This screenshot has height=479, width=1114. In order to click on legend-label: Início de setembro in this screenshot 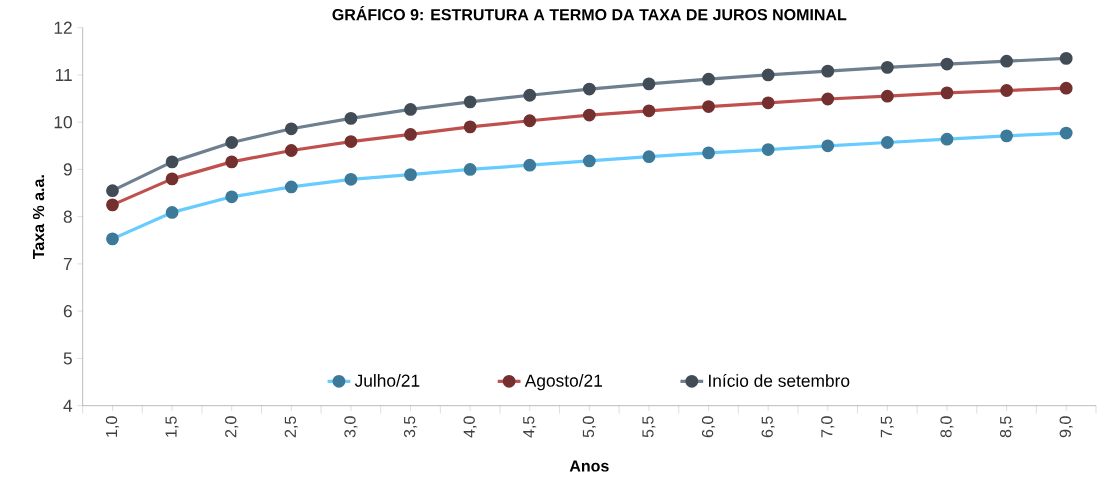, I will do `click(779, 380)`.